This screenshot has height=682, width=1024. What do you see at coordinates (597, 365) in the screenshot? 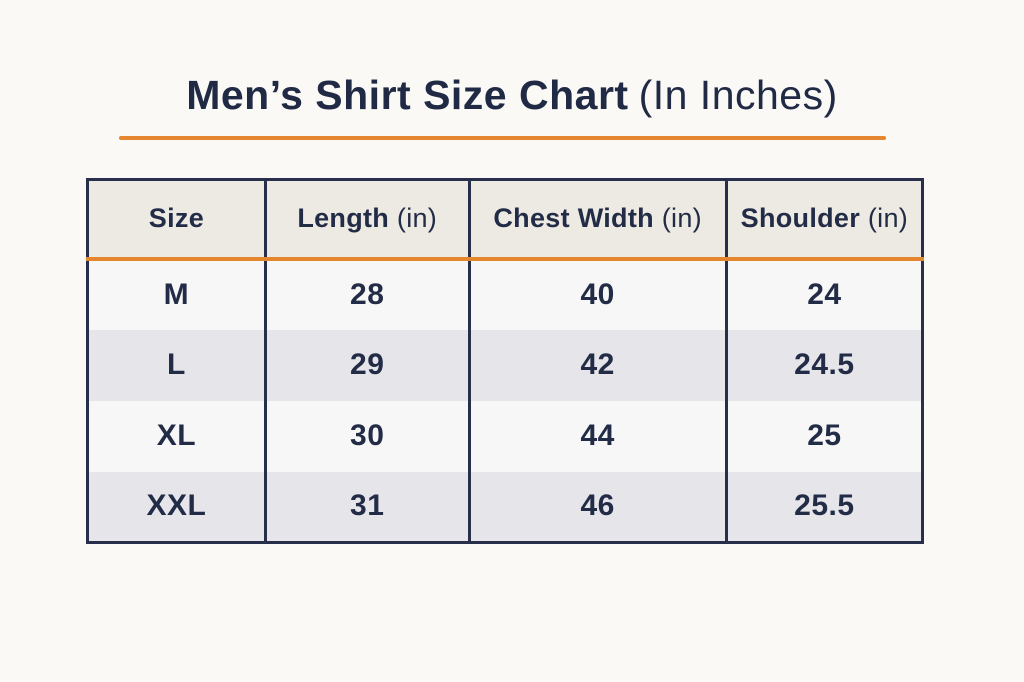
I see `chest-cell: 42` at bounding box center [597, 365].